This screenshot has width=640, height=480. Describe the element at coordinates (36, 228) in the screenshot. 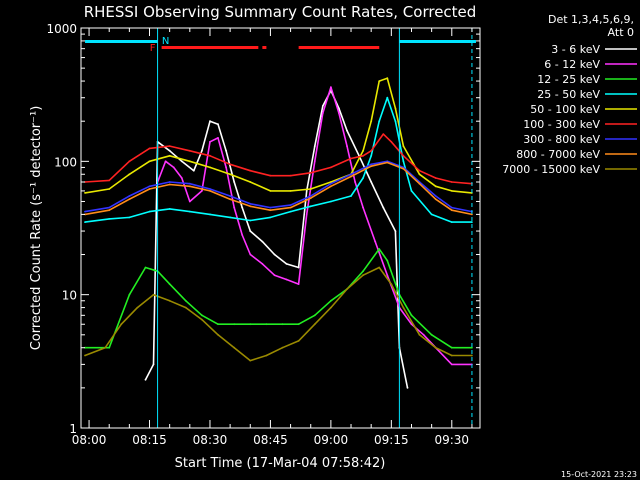

I see `y-axis-label: Corrected Count Rate (s⁻¹ detector⁻¹)` at that location.